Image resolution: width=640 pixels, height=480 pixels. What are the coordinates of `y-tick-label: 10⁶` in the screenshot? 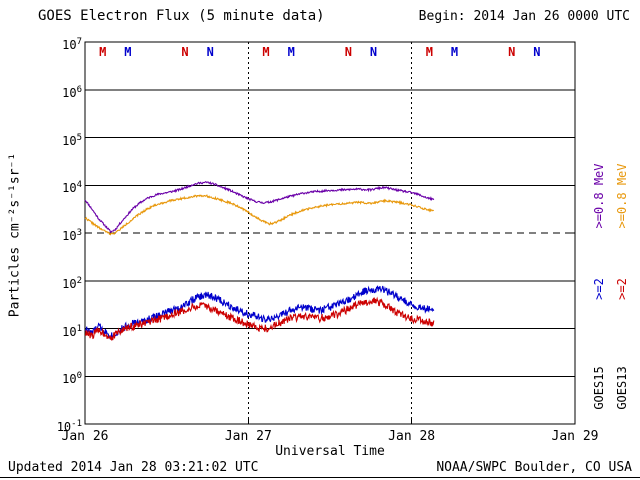 It's located at (72, 92).